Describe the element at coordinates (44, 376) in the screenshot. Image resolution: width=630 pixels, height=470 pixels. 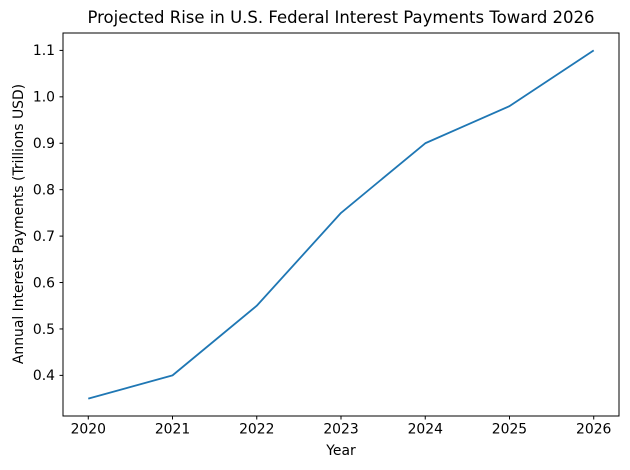
I see `y-tick-label: 0.4` at that location.